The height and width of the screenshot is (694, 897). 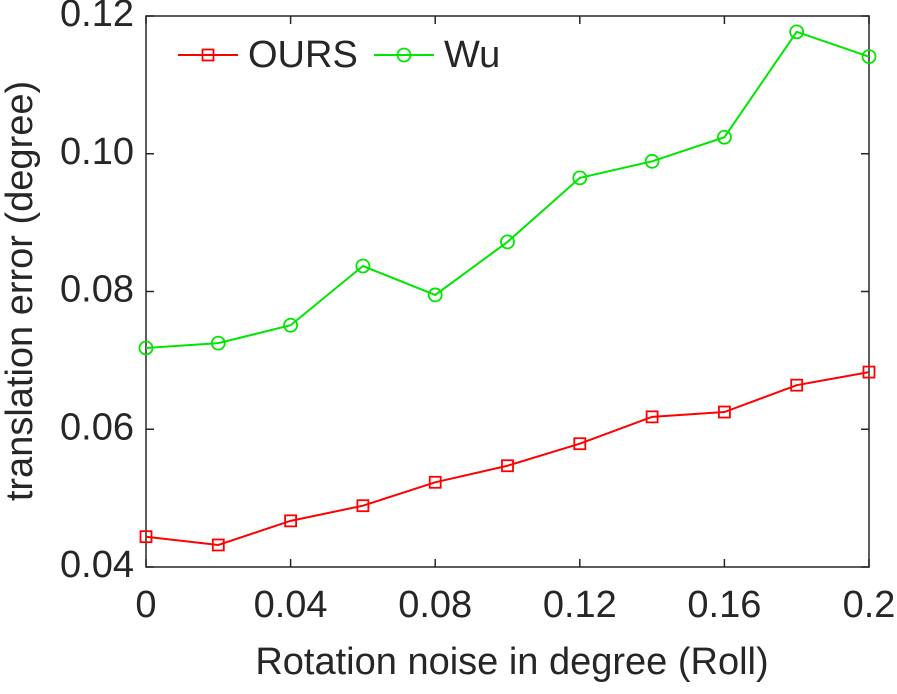 What do you see at coordinates (291, 605) in the screenshot?
I see `x-tick-label: 0.04` at bounding box center [291, 605].